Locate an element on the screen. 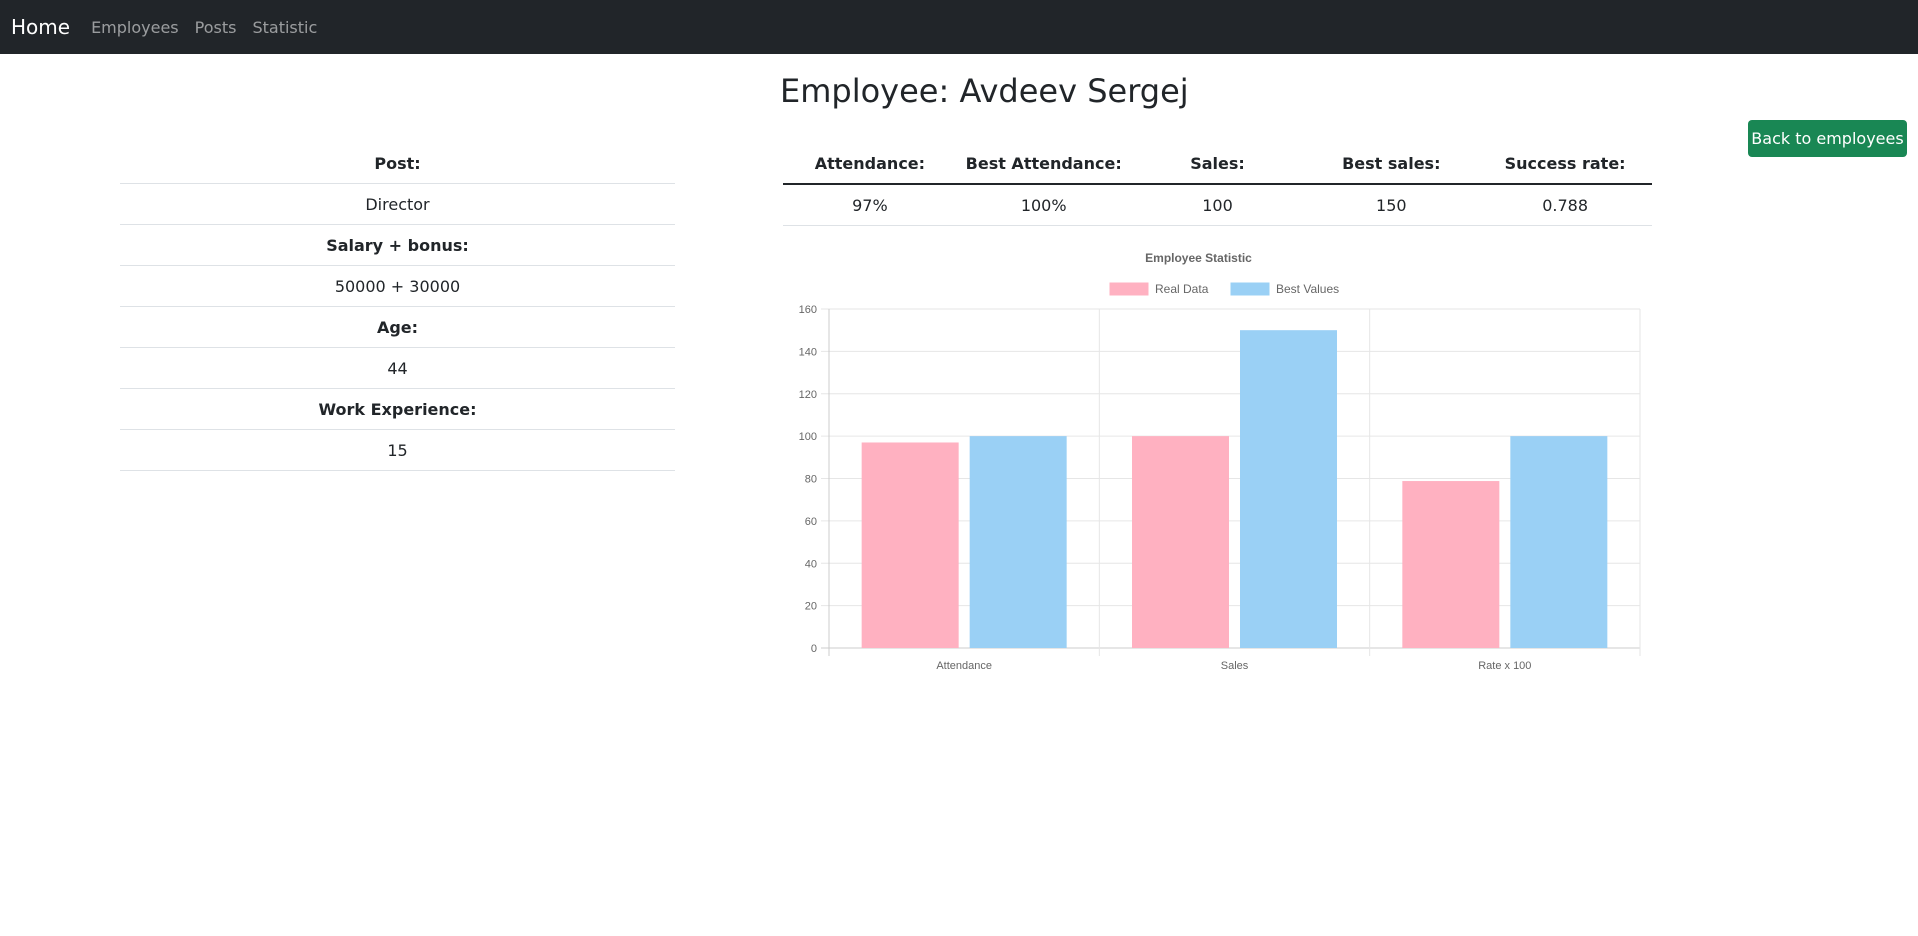 This screenshot has width=1918, height=936. stats-header-sales: Sales: is located at coordinates (1217, 164).